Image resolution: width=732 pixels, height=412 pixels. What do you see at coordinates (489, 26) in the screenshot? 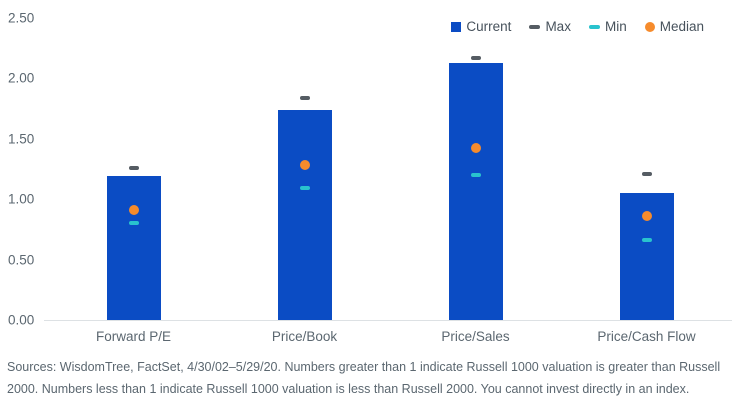
I see `legend-label-current: Current` at bounding box center [489, 26].